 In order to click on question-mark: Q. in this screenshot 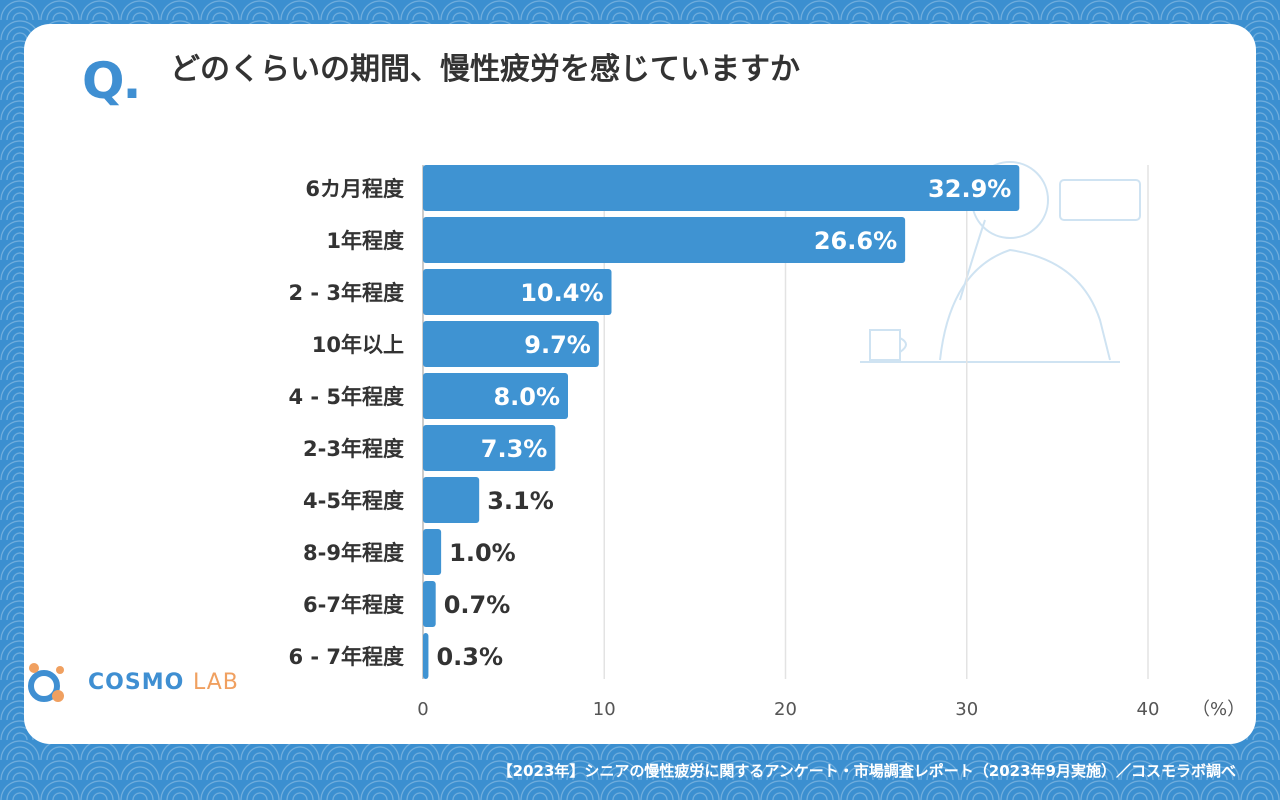, I will do `click(111, 81)`.